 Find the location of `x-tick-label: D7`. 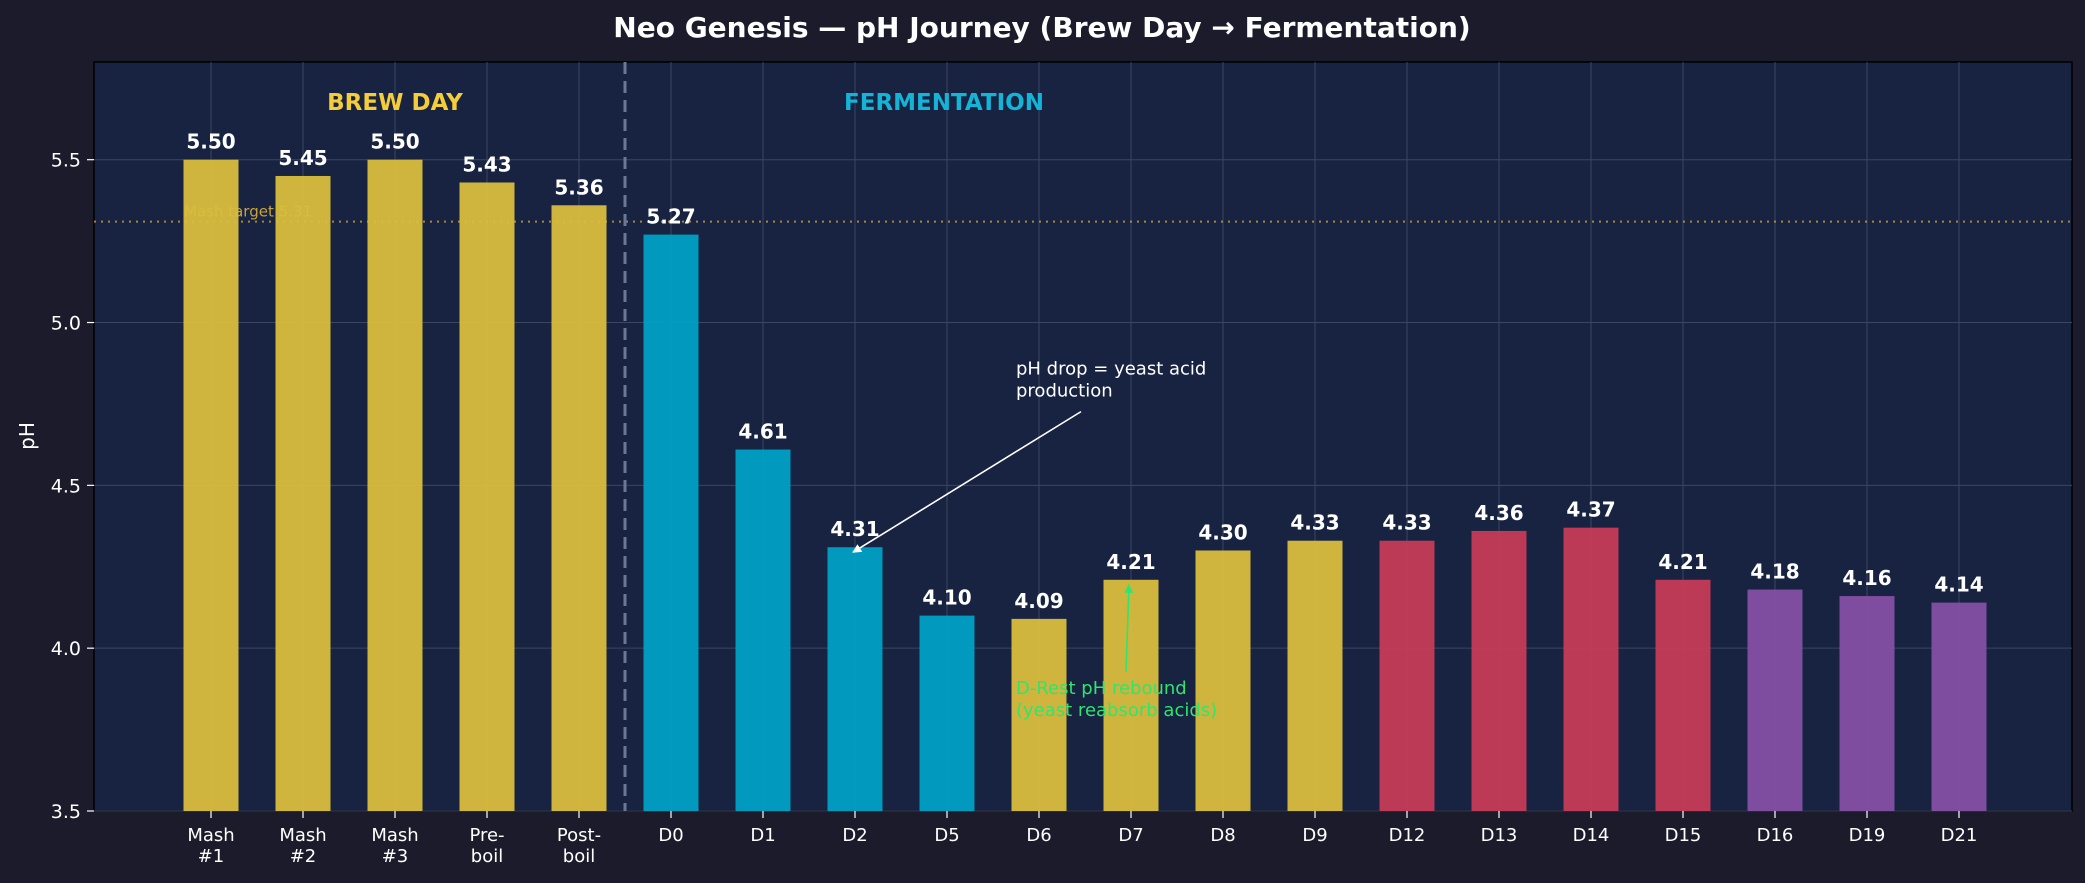

x-tick-label: D7 is located at coordinates (1130, 835).